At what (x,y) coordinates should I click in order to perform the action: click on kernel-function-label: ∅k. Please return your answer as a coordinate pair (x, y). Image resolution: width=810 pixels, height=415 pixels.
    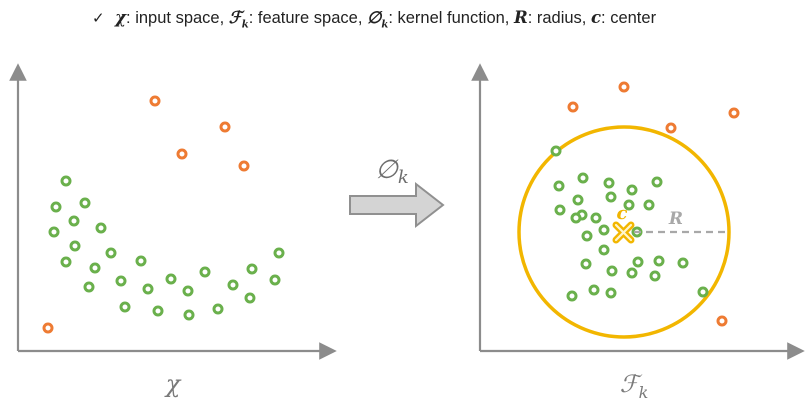
    Looking at the image, I should click on (392, 171).